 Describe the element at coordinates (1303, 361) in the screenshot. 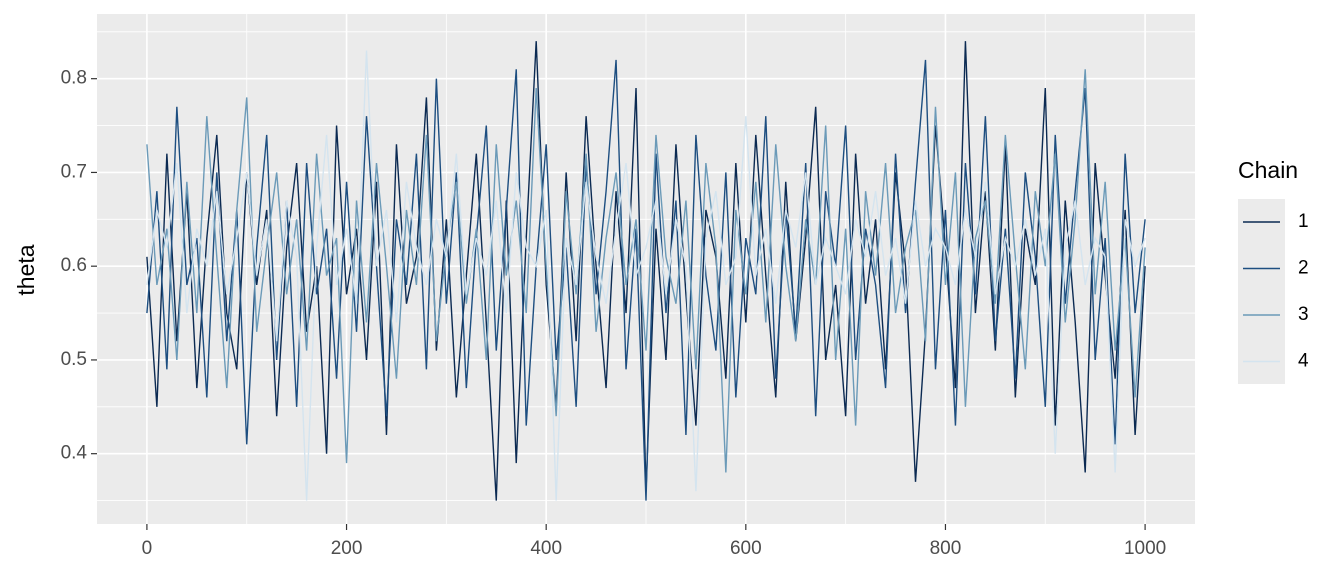

I see `legend-label: 4` at that location.